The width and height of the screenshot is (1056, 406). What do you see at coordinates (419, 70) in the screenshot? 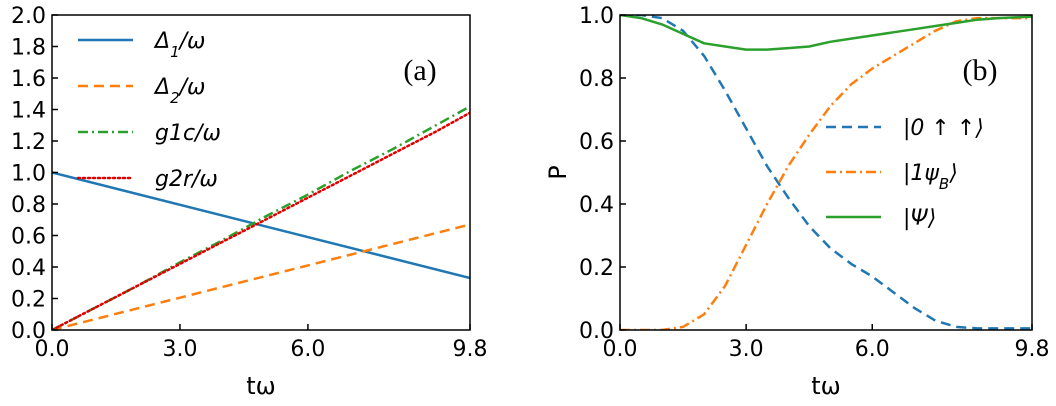
I see `panel-label: (a)` at bounding box center [419, 70].